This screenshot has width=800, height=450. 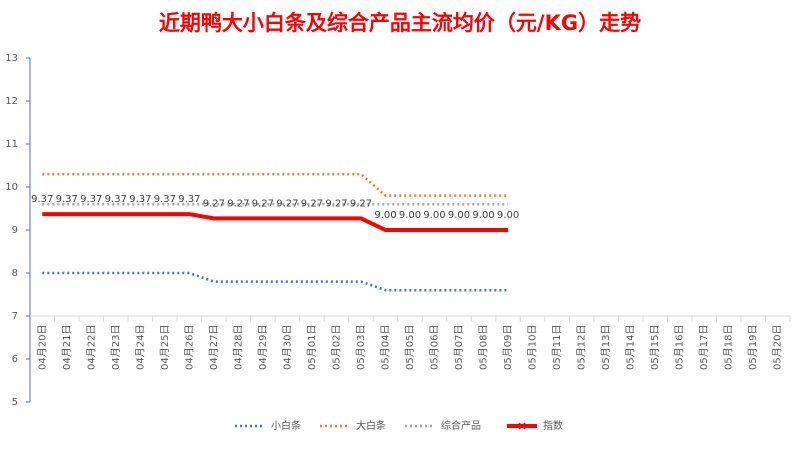 I want to click on x-tick-label: 05月17日, so click(x=704, y=347).